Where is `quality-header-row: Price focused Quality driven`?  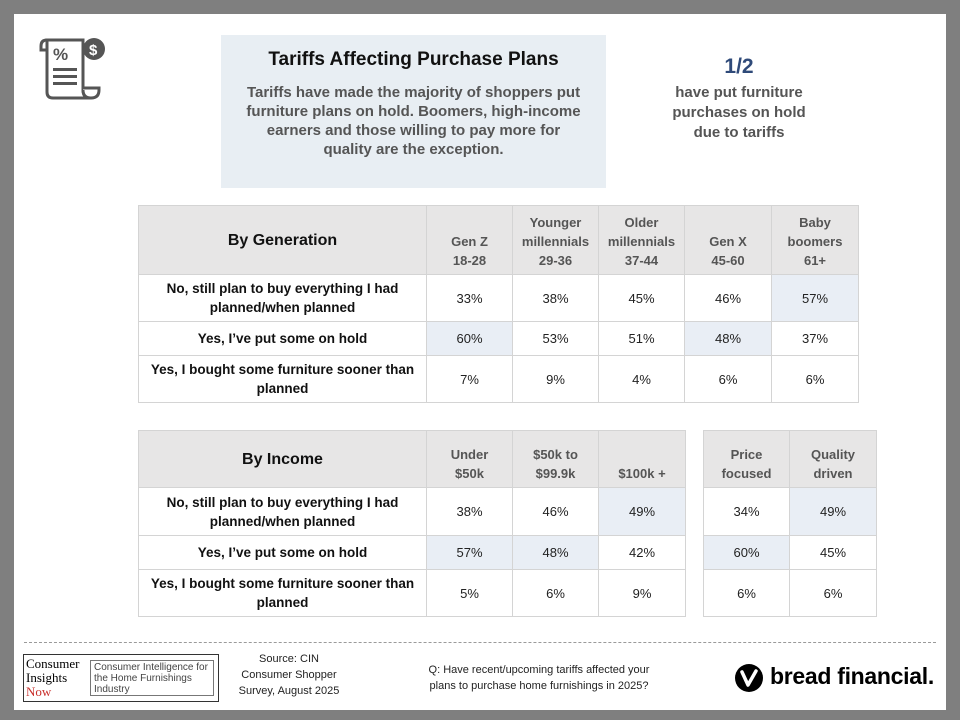 quality-header-row: Price focused Quality driven is located at coordinates (790, 459).